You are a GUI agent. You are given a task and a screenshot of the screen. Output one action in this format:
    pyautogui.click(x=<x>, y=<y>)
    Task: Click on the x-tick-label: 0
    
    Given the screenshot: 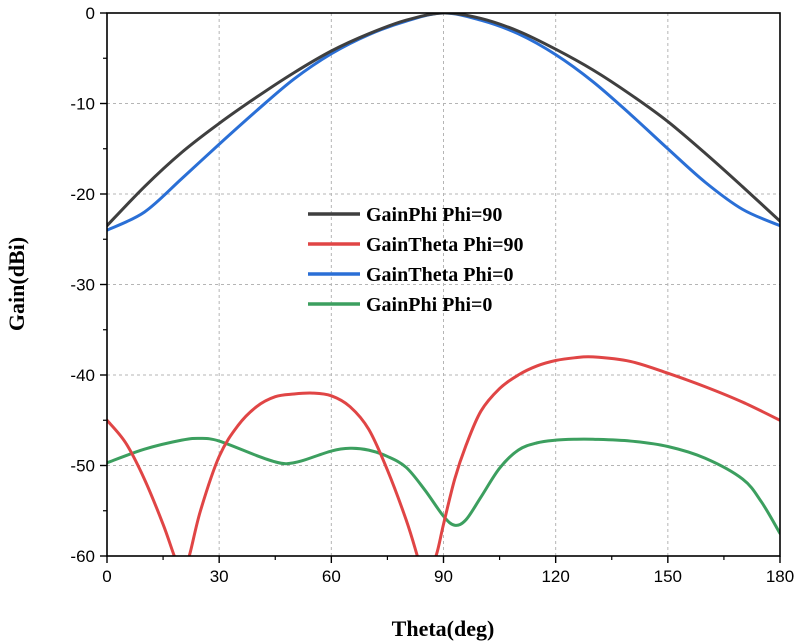 What is the action you would take?
    pyautogui.click(x=106, y=576)
    